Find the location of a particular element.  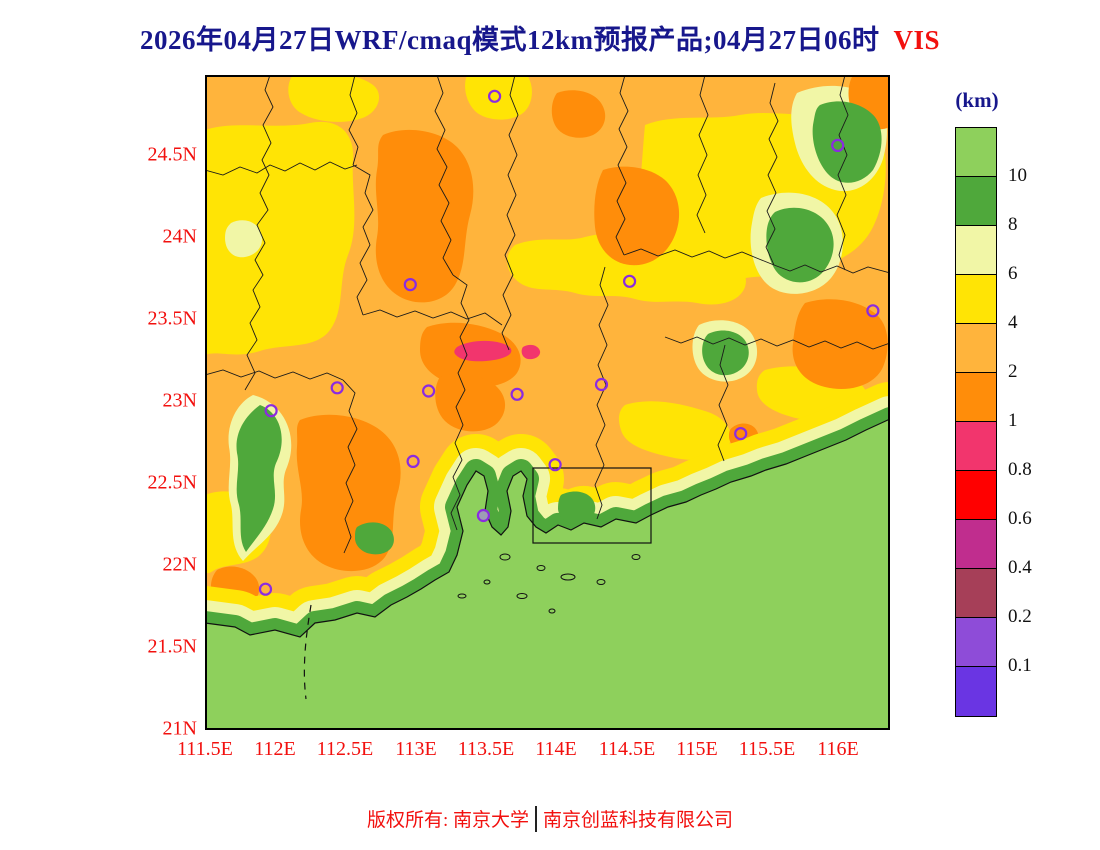

lon-tick-label: 112.5E is located at coordinates (345, 749).